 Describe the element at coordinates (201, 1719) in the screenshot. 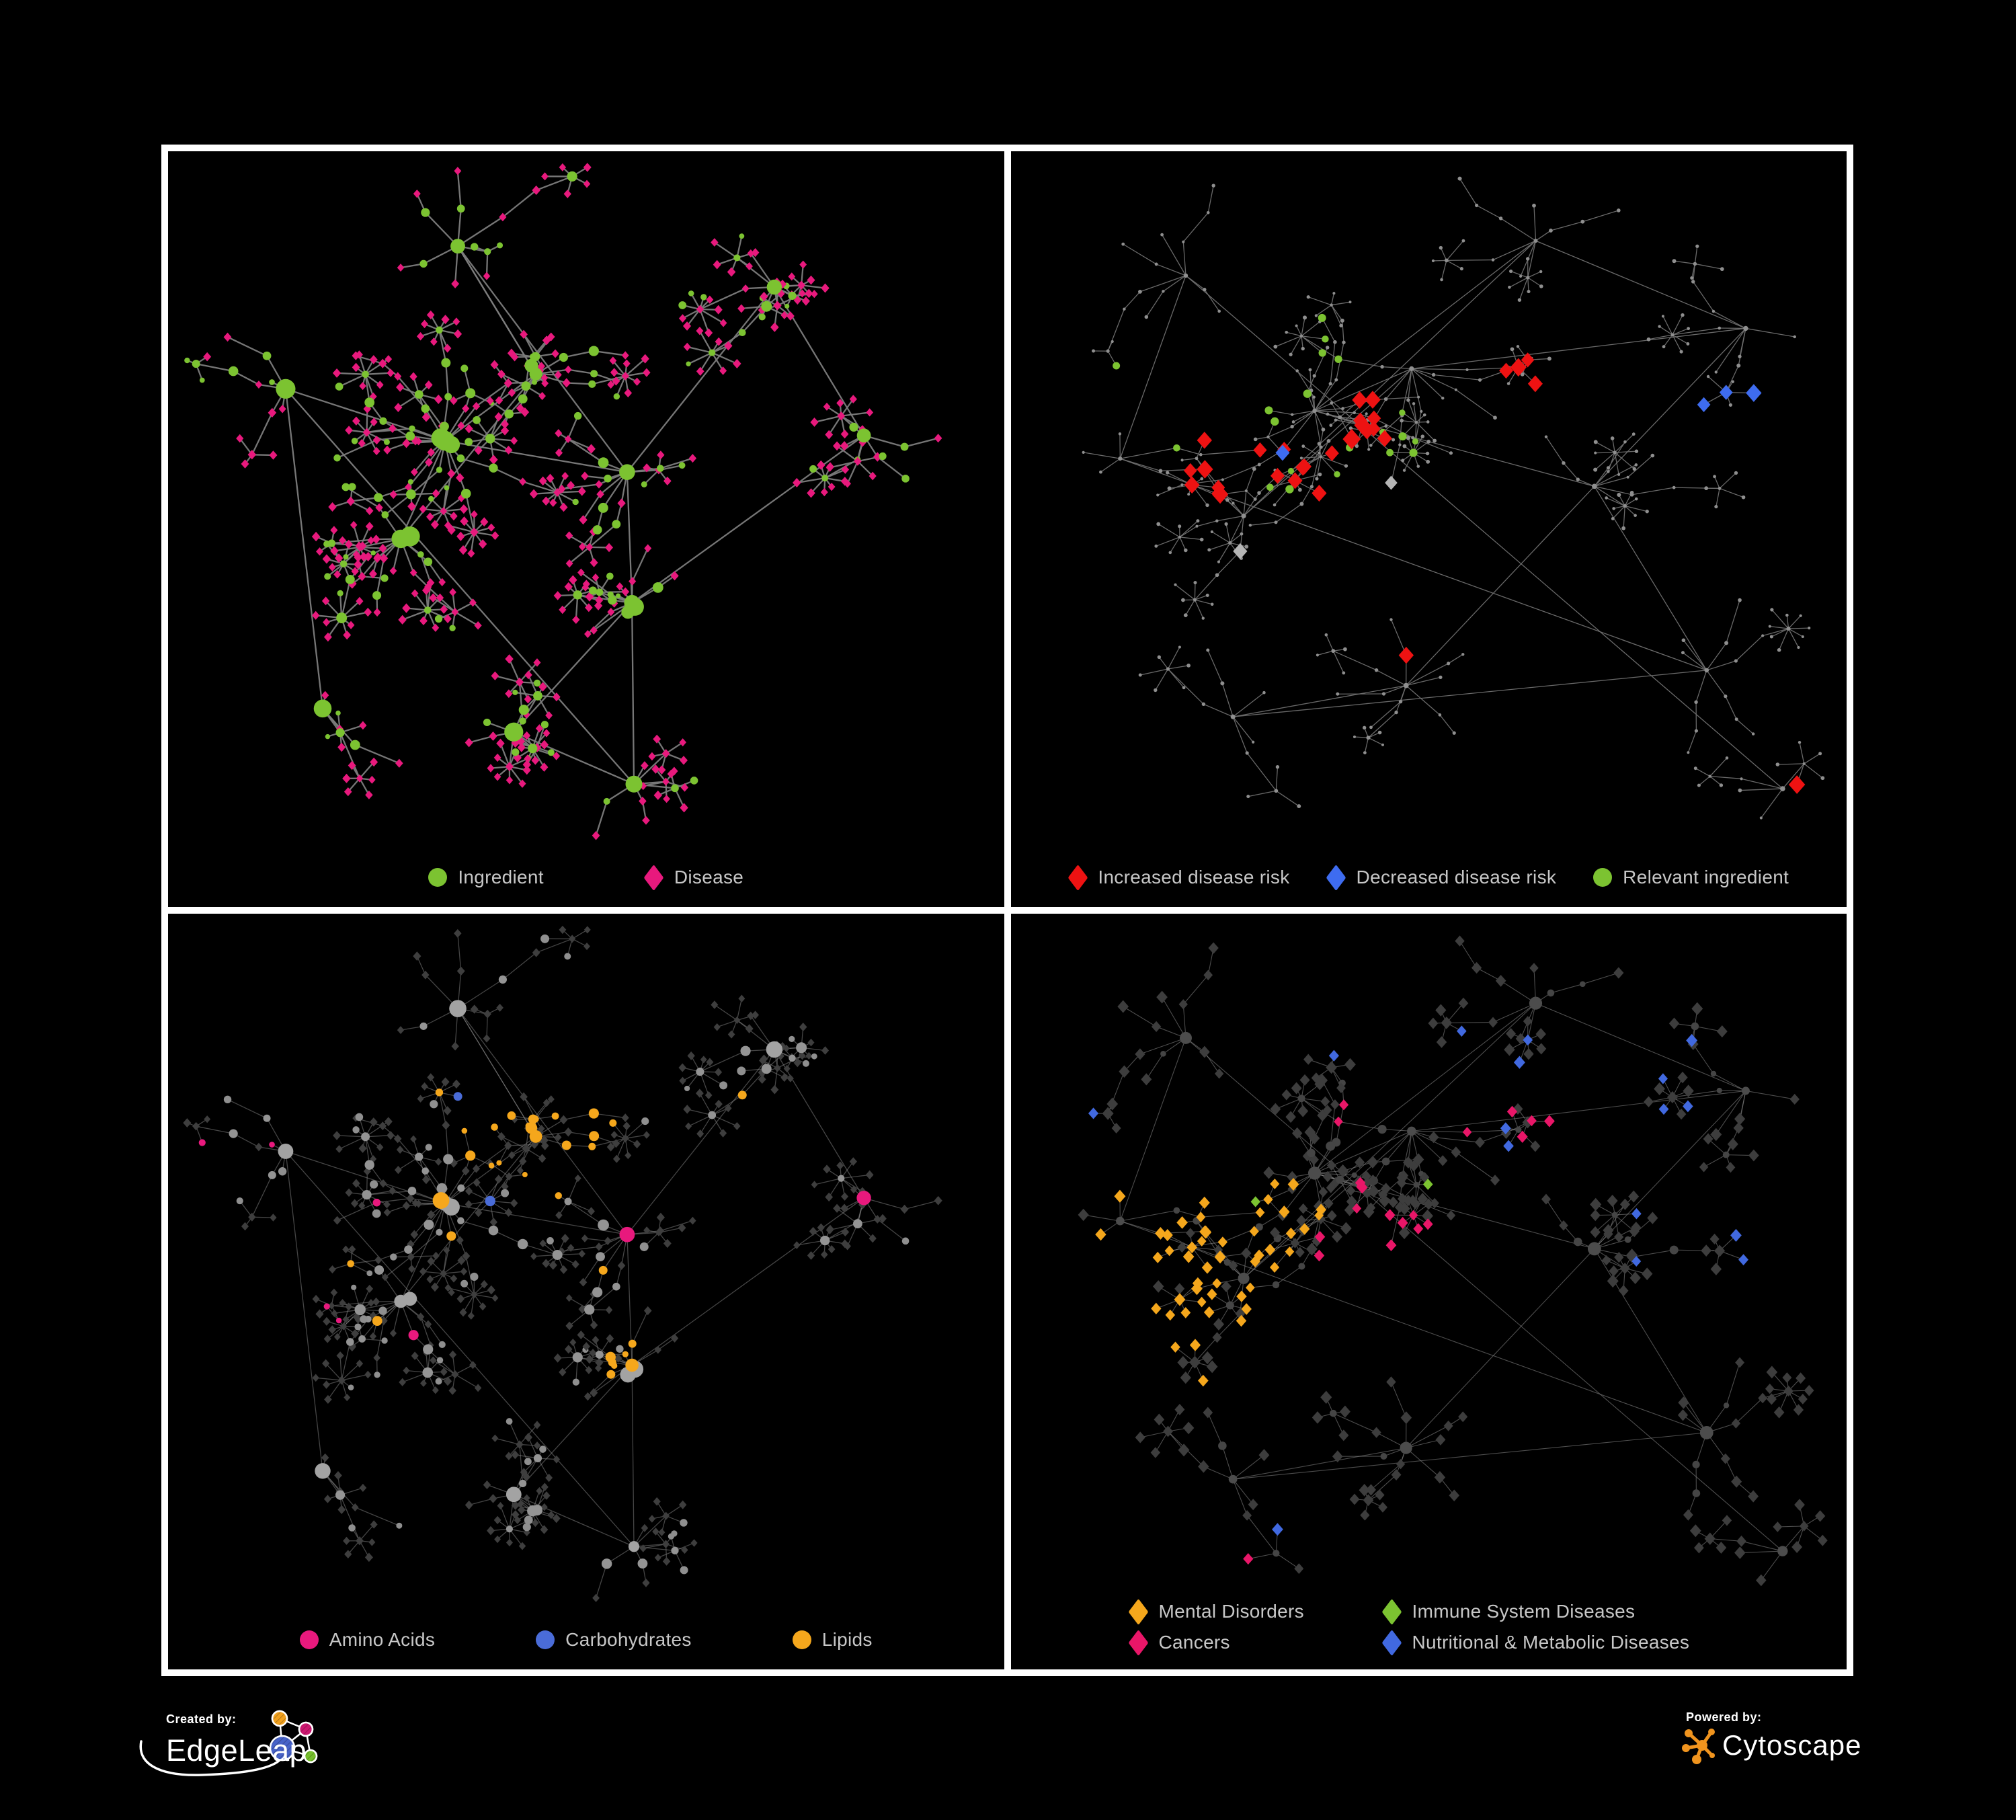

I see `created-by-label: Created by:` at that location.